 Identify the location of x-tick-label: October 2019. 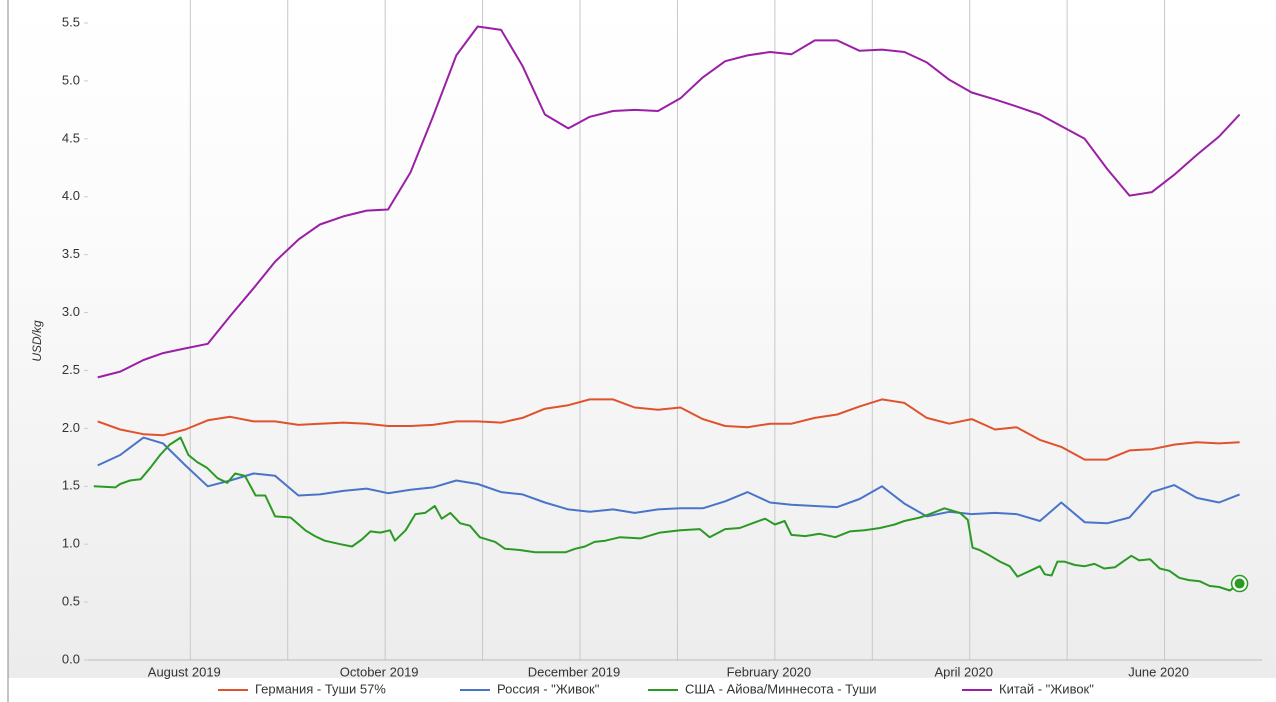
(379, 671).